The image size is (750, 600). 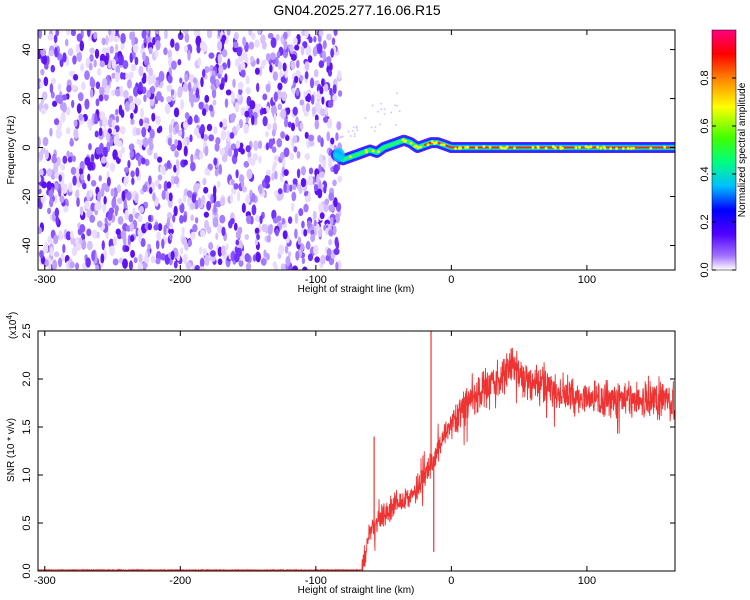 I want to click on snr-scale-suffix: ), so click(x=13, y=313).